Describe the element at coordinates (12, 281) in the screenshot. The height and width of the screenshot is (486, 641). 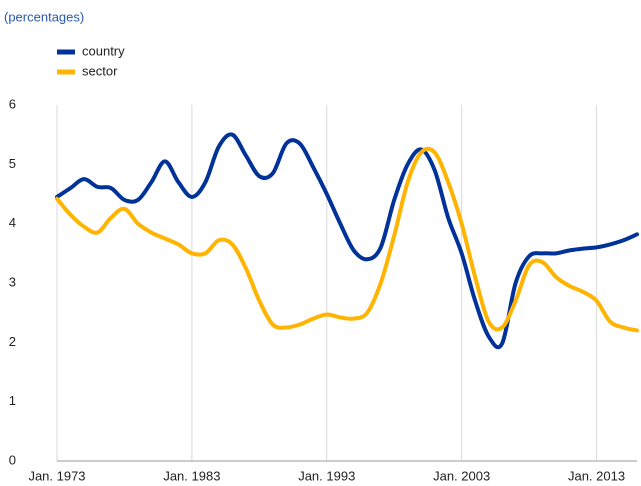
I see `y-tick-label: 3` at that location.